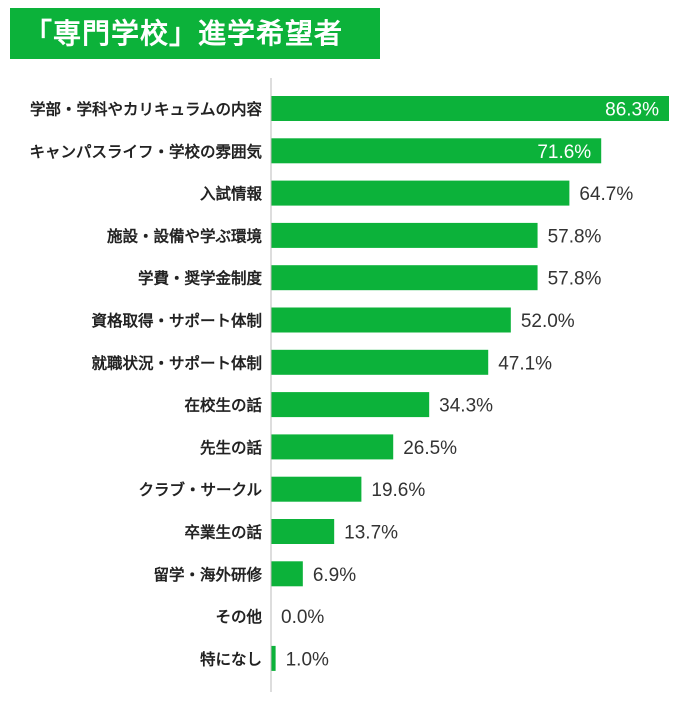 The height and width of the screenshot is (711, 681). I want to click on category-label-4: 施設・設備や学ぶ環境, so click(185, 235).